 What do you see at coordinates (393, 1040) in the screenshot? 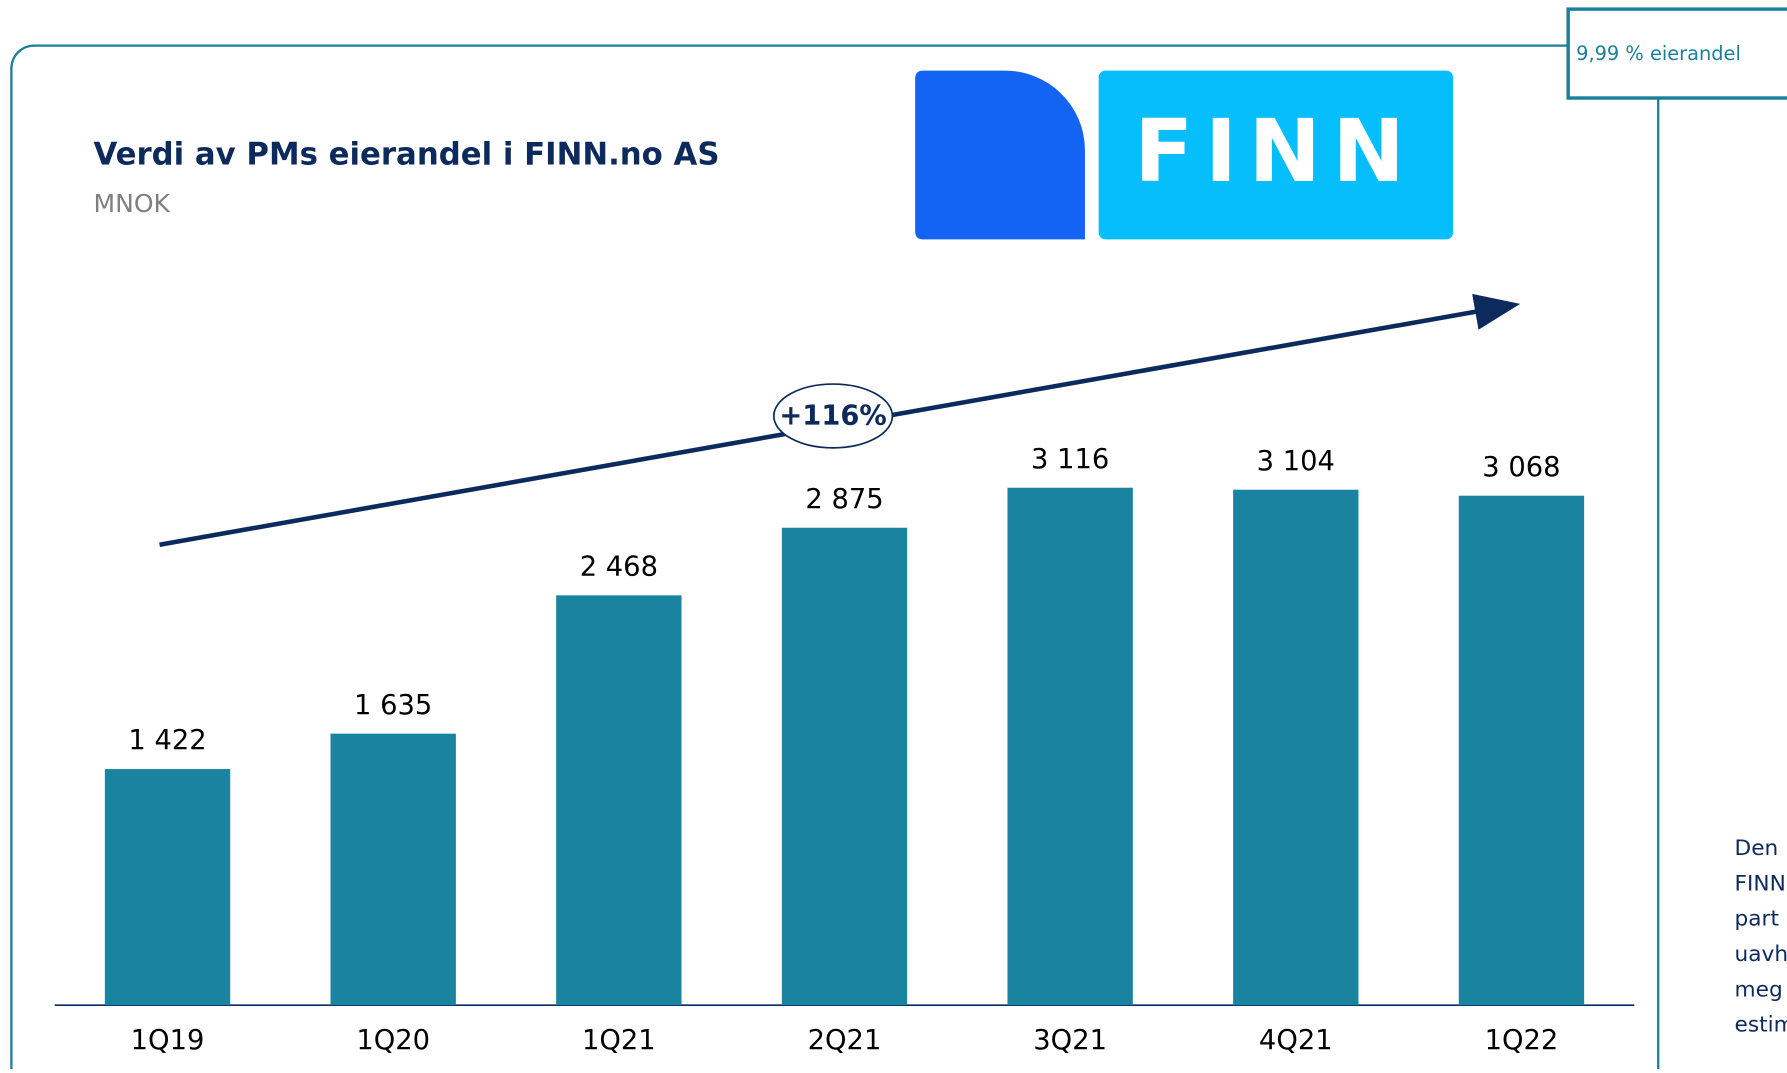
I see `x-tick-label: 1Q20` at bounding box center [393, 1040].